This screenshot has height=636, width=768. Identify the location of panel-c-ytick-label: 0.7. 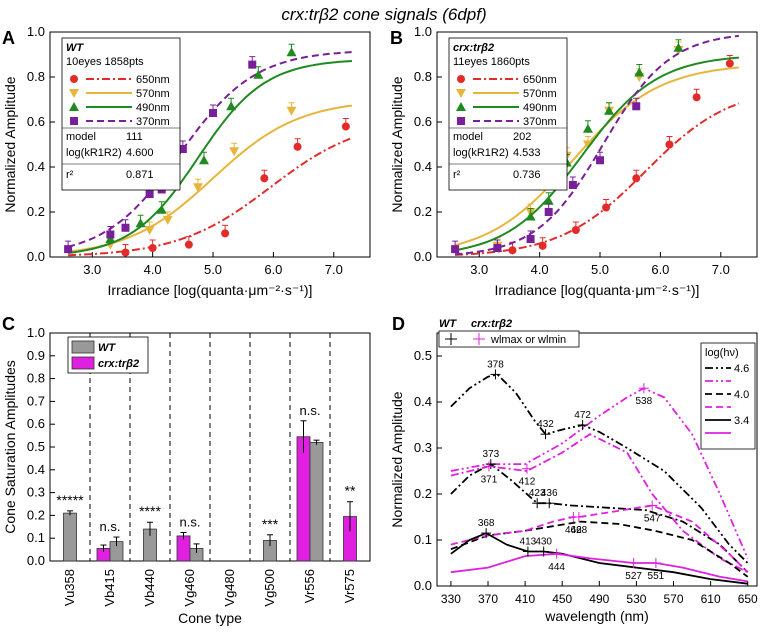
(36, 400).